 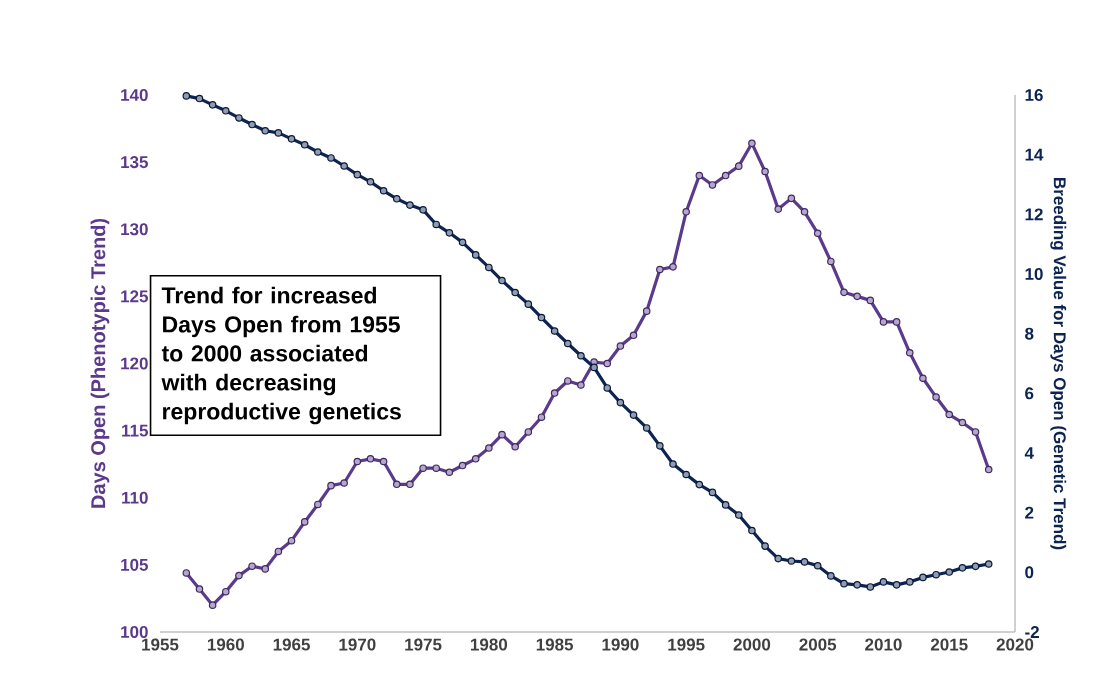 I want to click on y2-tick-label: 8, so click(x=1029, y=333).